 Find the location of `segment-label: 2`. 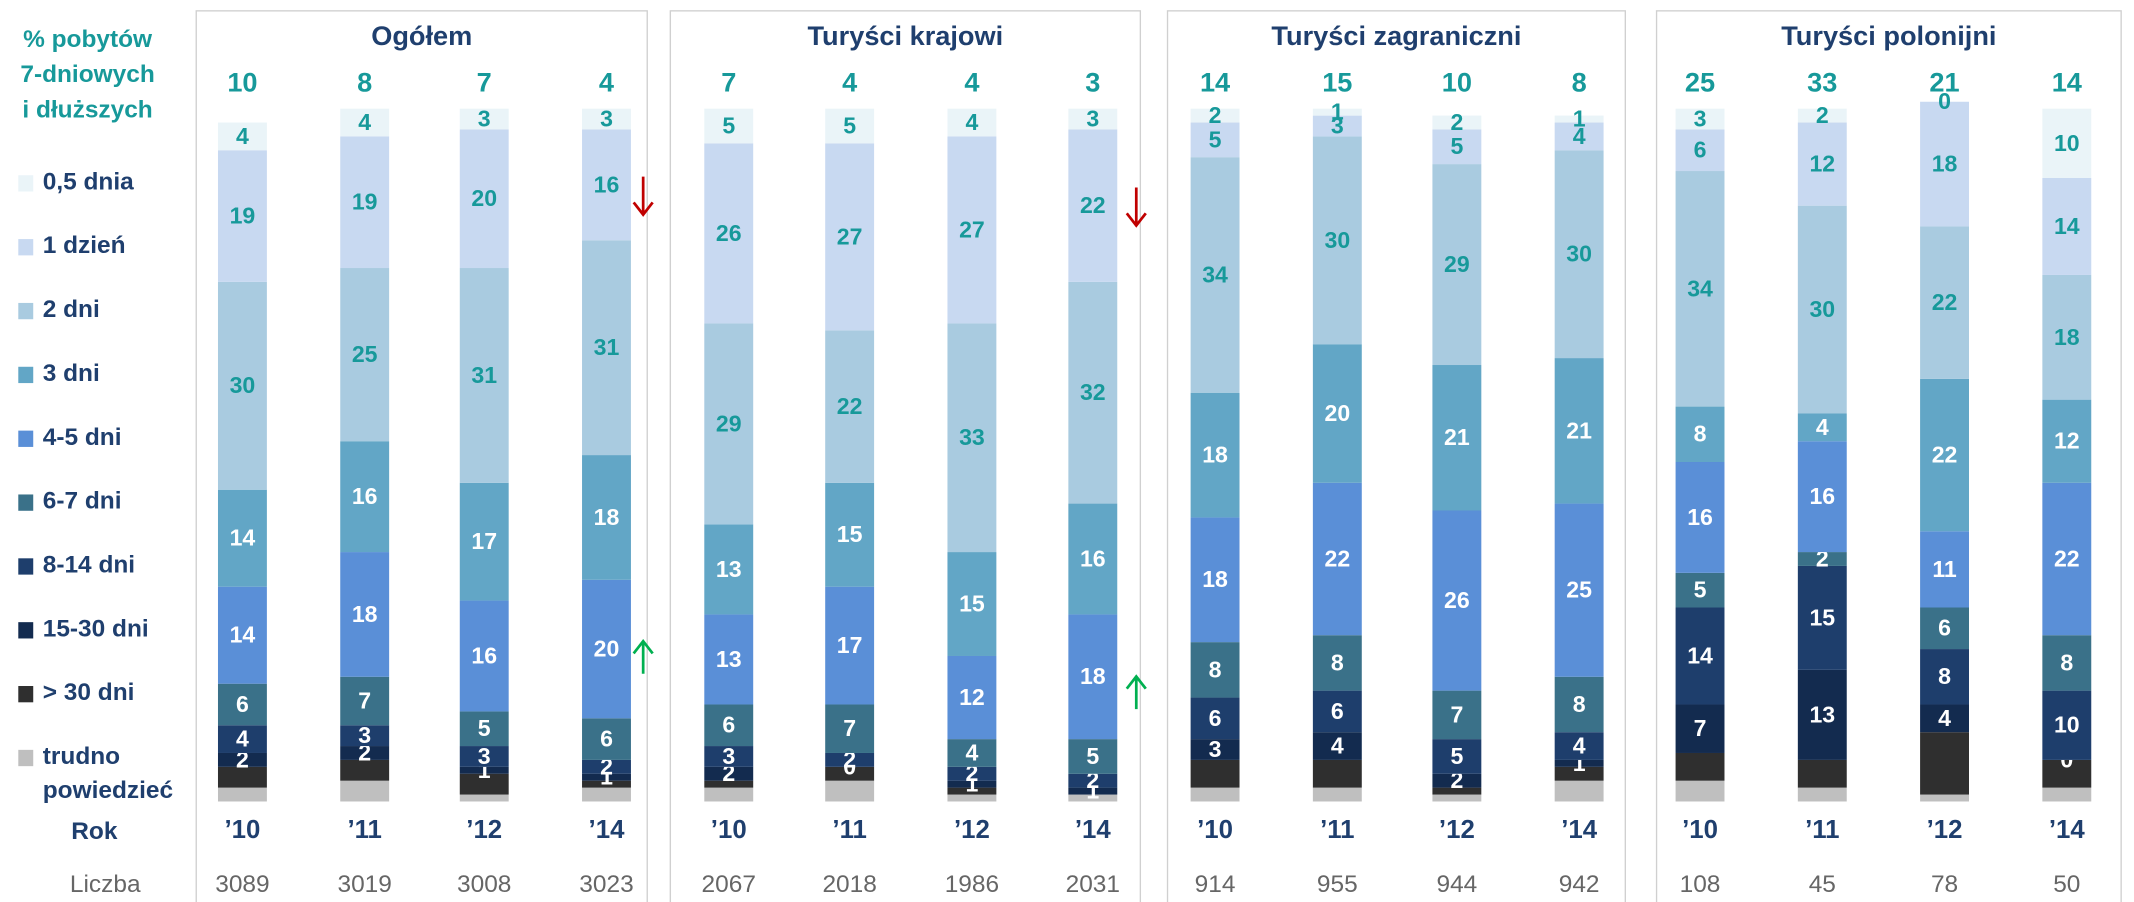

segment-label: 2 is located at coordinates (1215, 115).